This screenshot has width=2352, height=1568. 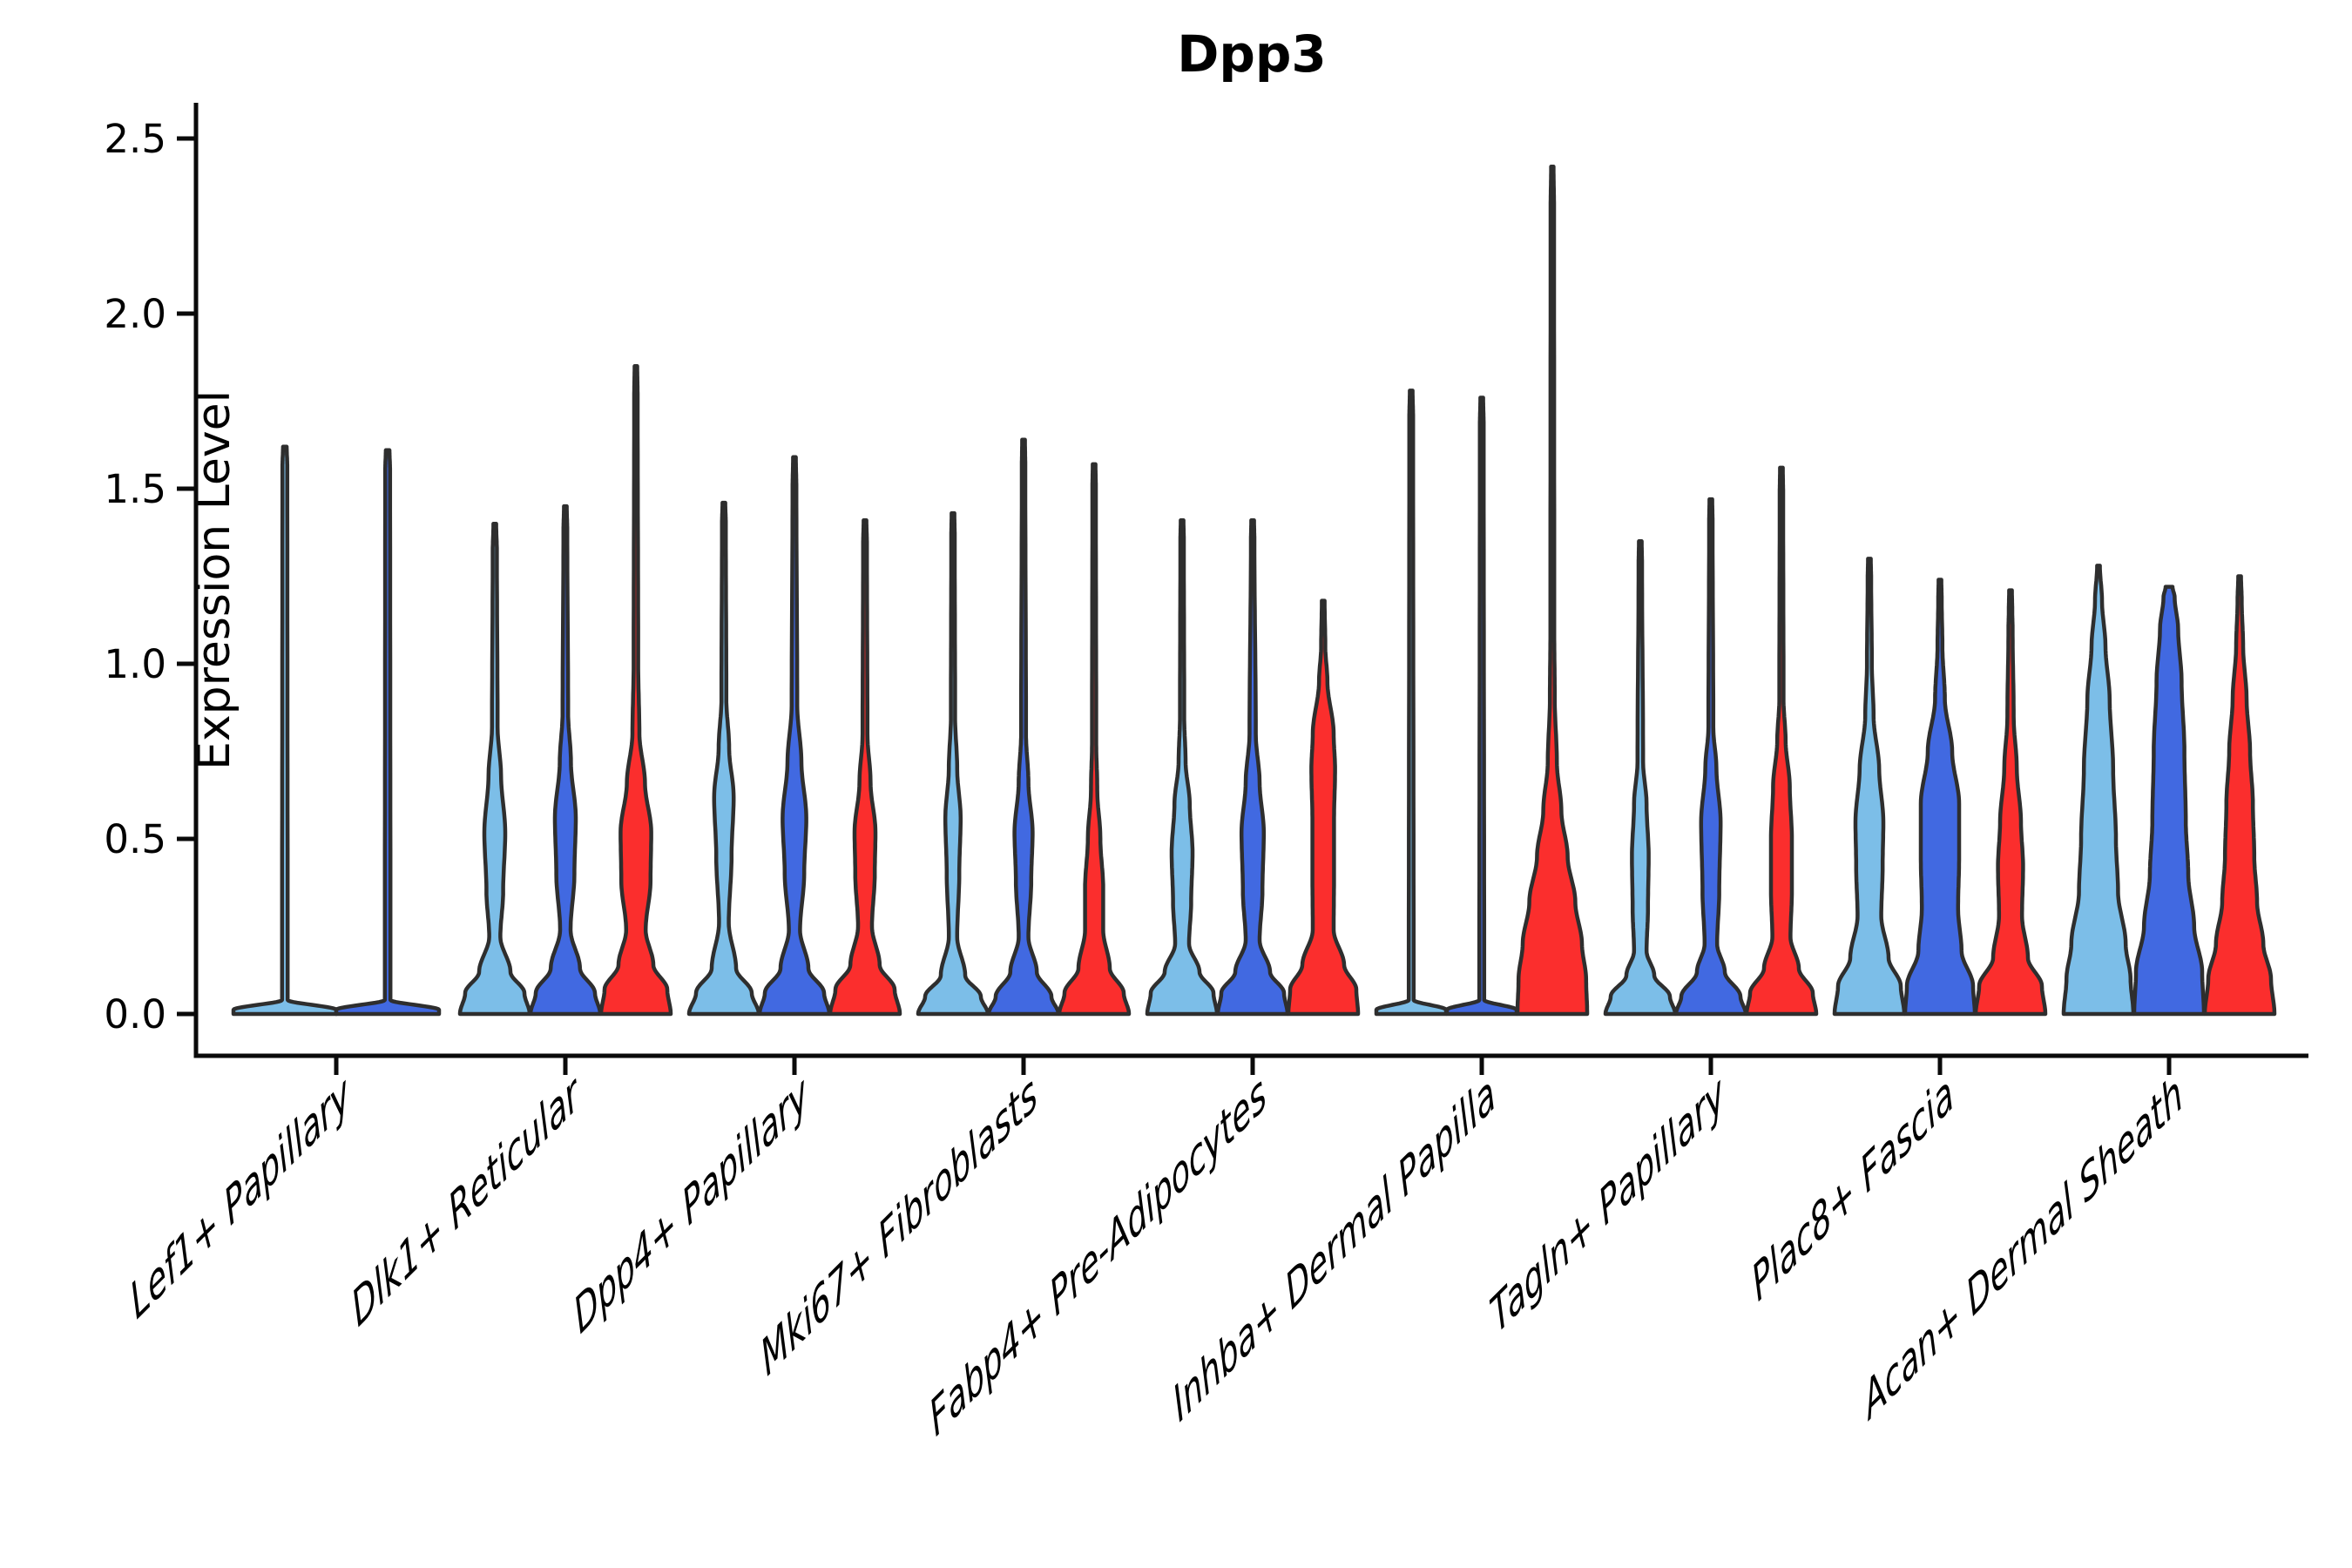 What do you see at coordinates (692, 1204) in the screenshot?
I see `x-tick-label-2: Dpp4+ Papillary` at bounding box center [692, 1204].